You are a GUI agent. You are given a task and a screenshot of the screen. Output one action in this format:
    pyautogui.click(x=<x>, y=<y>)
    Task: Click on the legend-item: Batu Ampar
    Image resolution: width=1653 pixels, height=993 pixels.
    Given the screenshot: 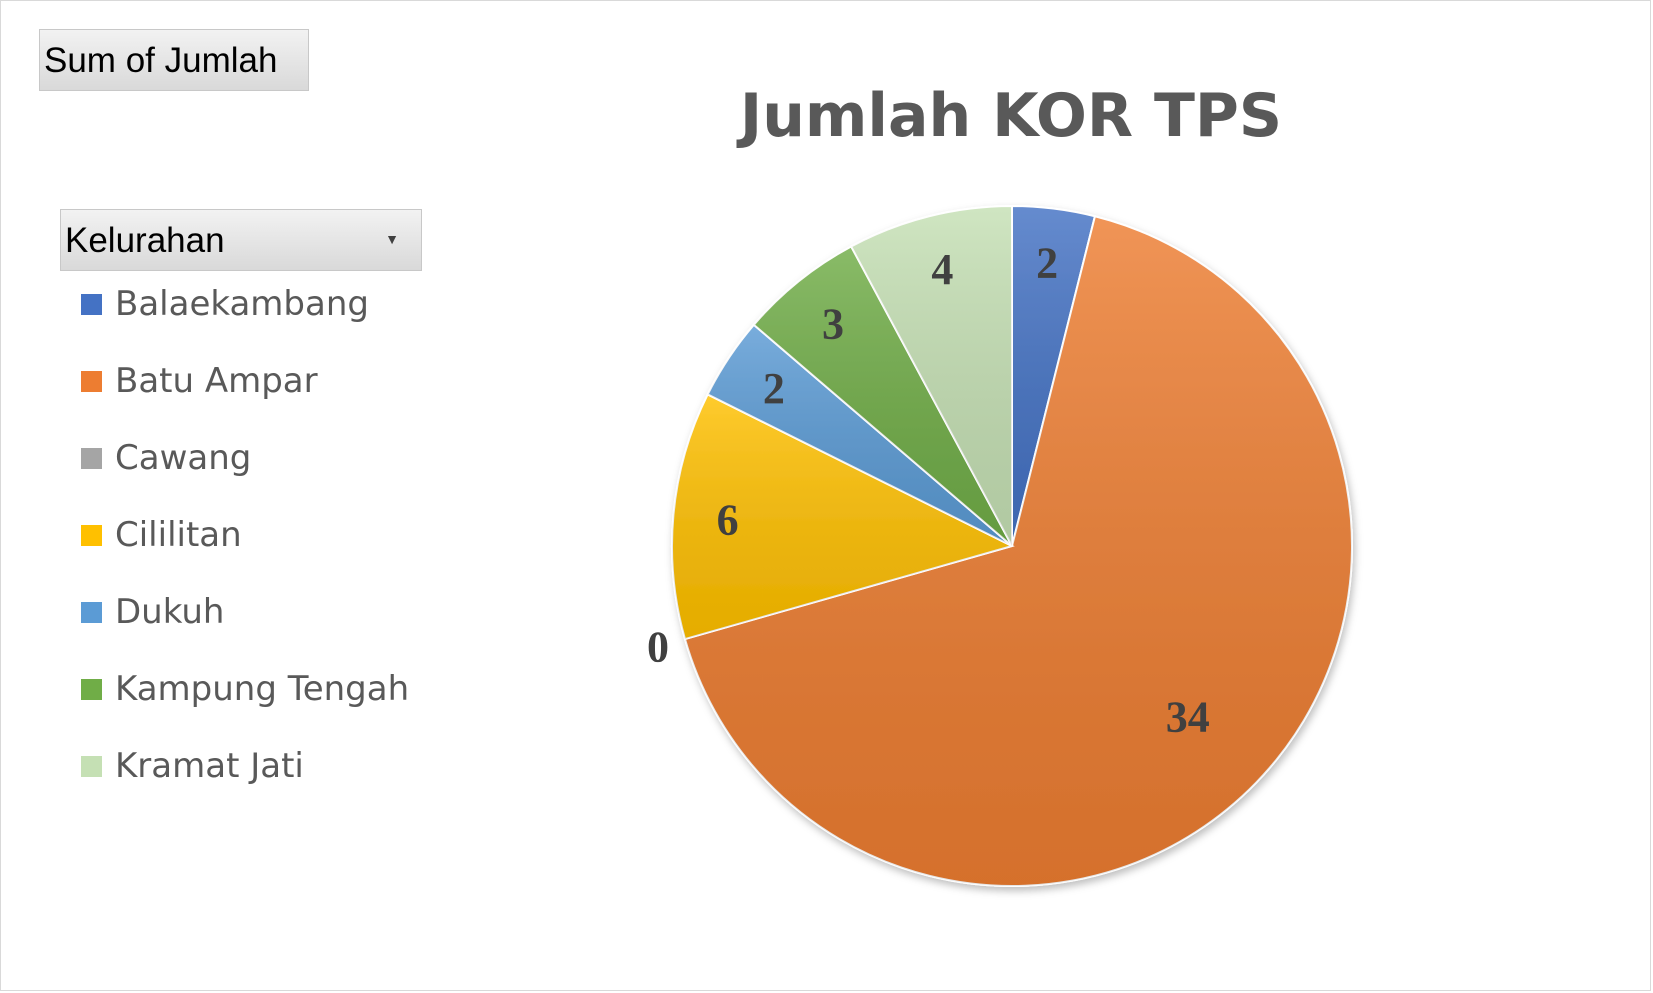 What is the action you would take?
    pyautogui.click(x=261, y=381)
    